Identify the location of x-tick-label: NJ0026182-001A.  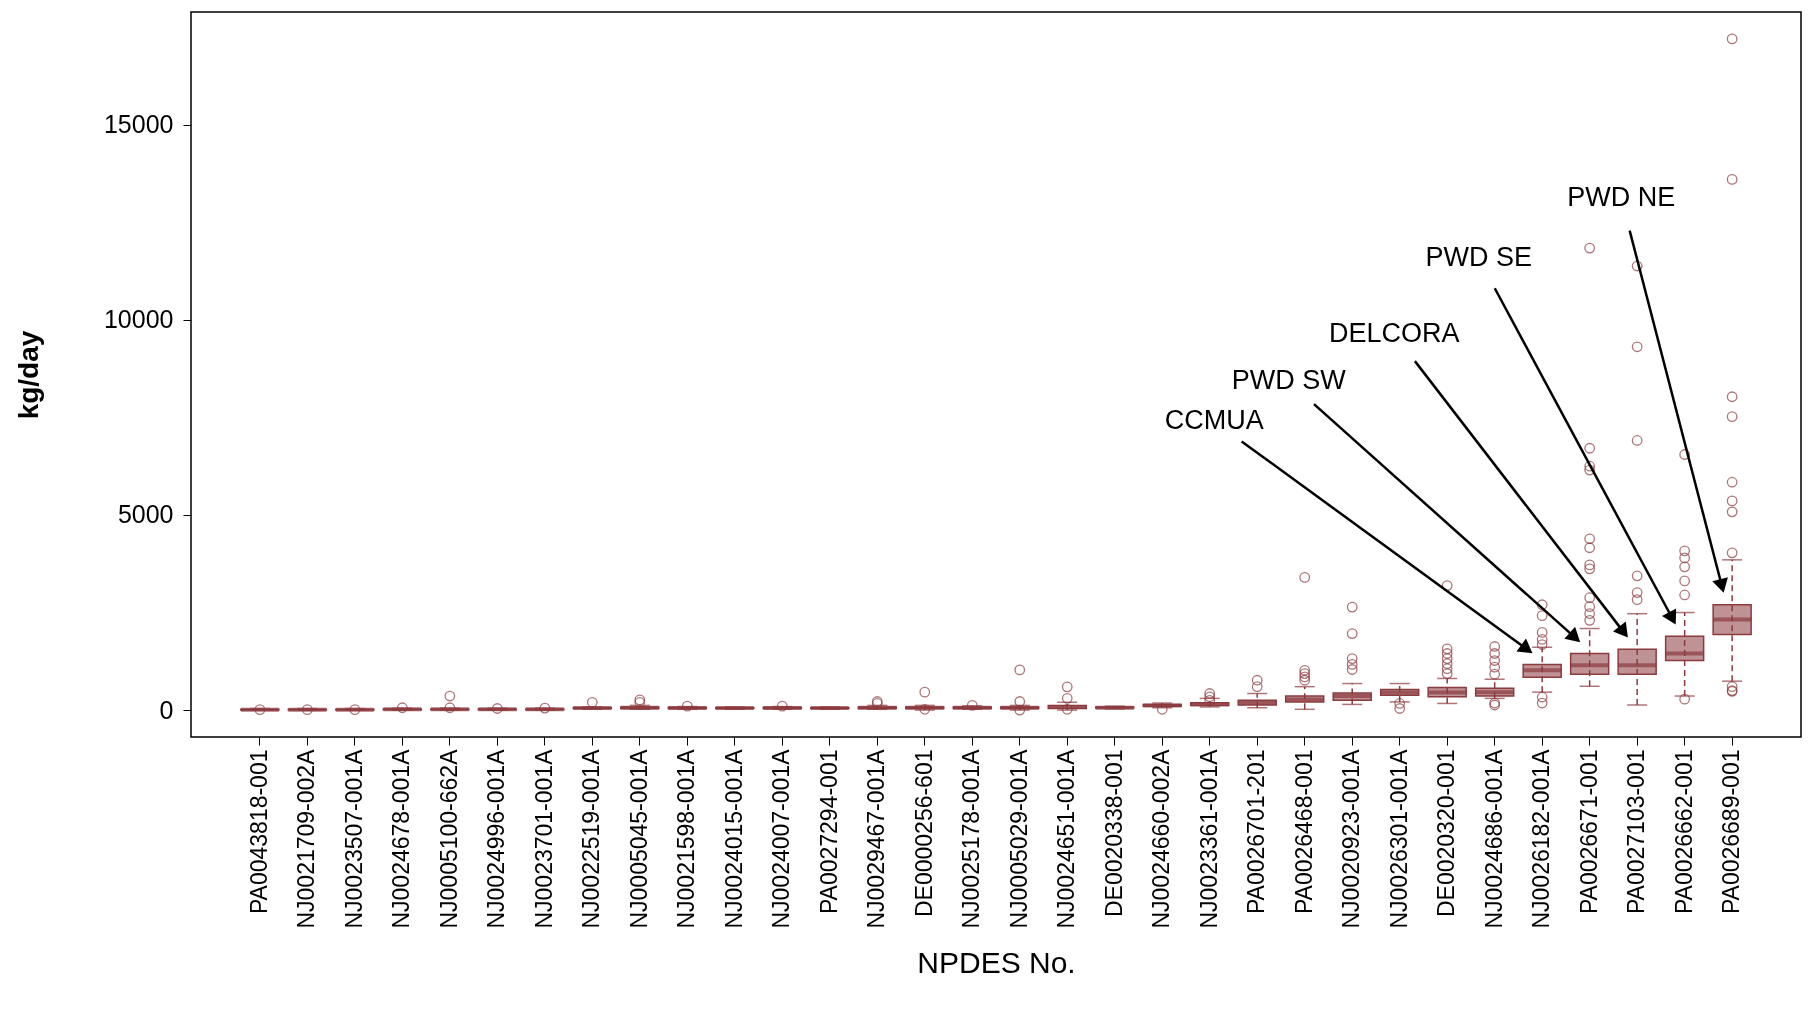
(1541, 838).